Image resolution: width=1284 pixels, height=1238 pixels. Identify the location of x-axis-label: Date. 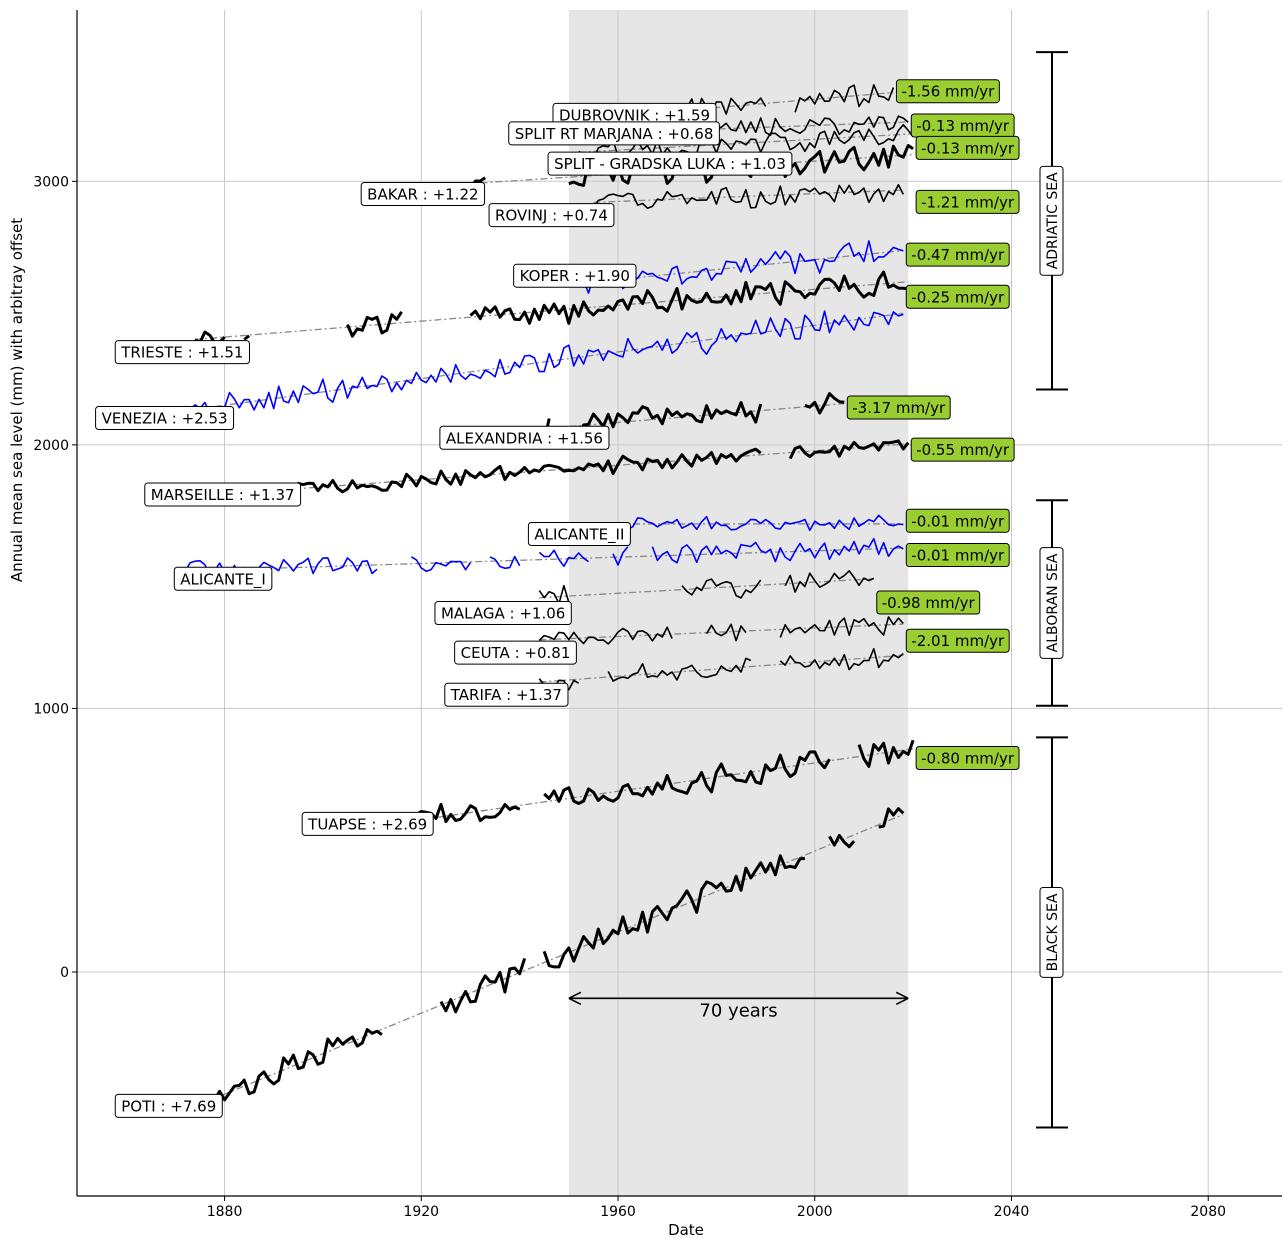
(686, 1229).